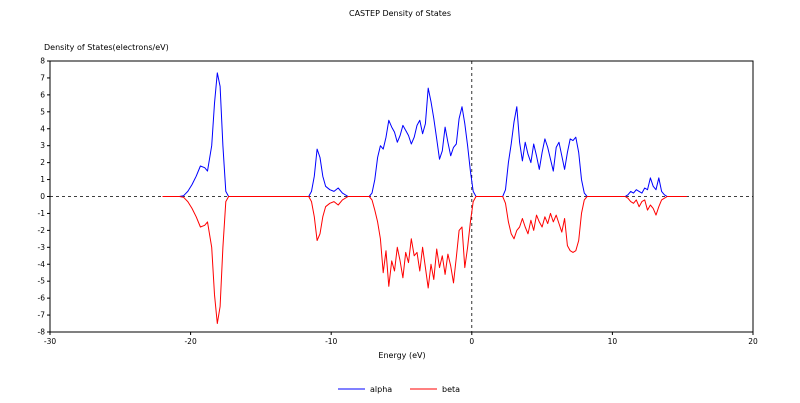  I want to click on y-axis-label: Density of States(electrons/eV), so click(106, 47).